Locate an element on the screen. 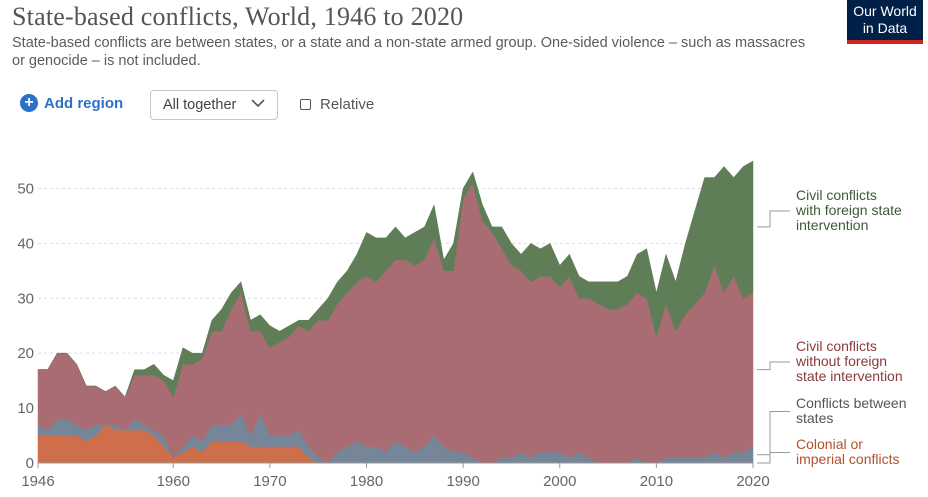 This screenshot has height=497, width=928. relative-toggle: Relative is located at coordinates (337, 104).